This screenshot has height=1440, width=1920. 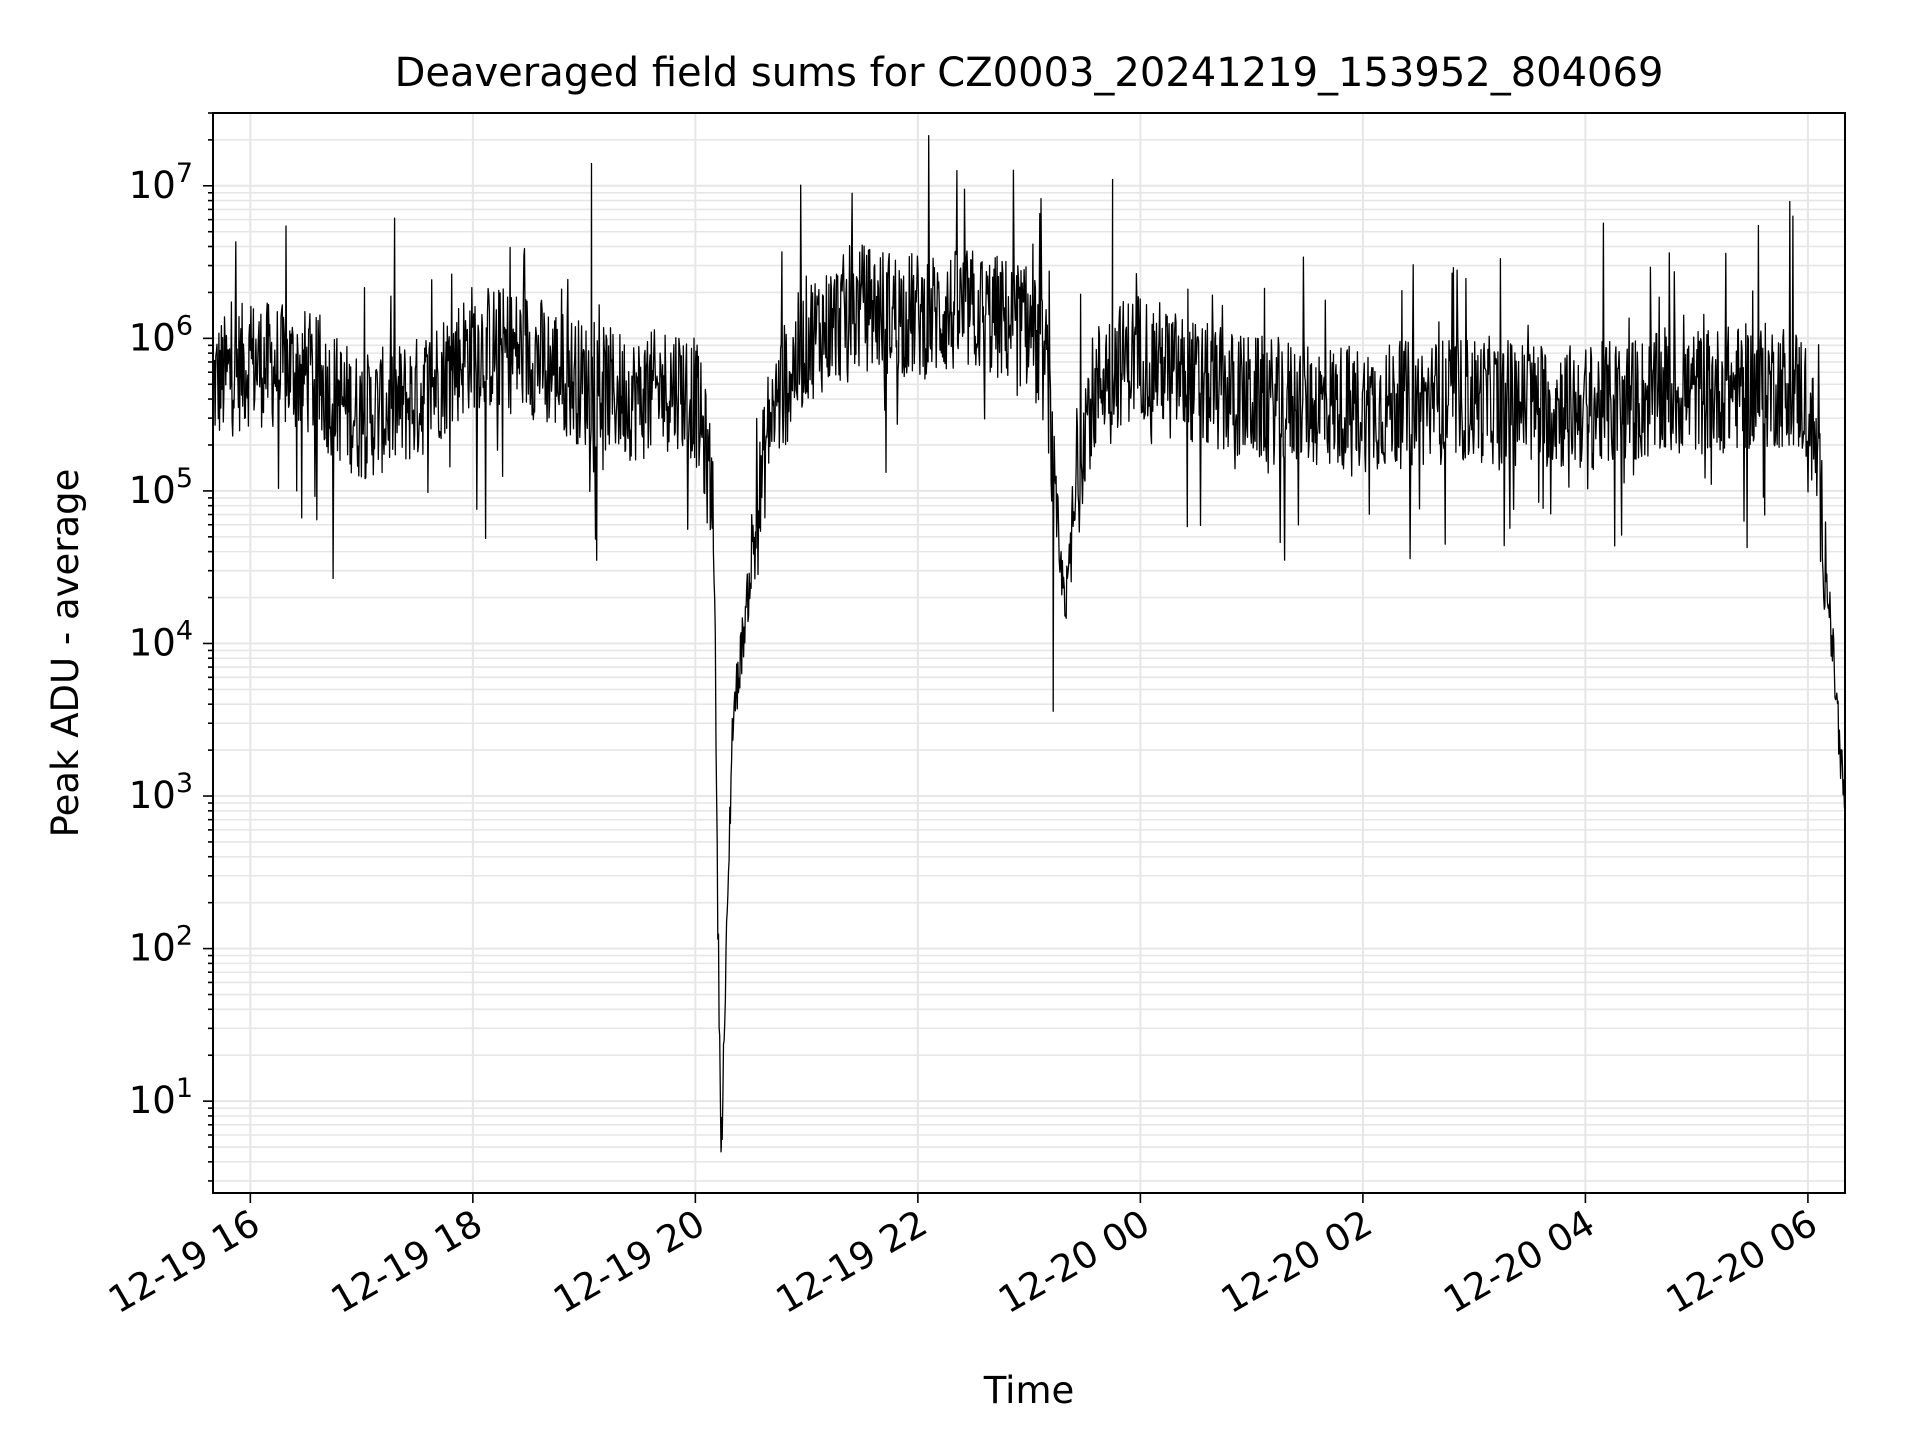 What do you see at coordinates (1029, 1390) in the screenshot?
I see `x-axis-label: Time` at bounding box center [1029, 1390].